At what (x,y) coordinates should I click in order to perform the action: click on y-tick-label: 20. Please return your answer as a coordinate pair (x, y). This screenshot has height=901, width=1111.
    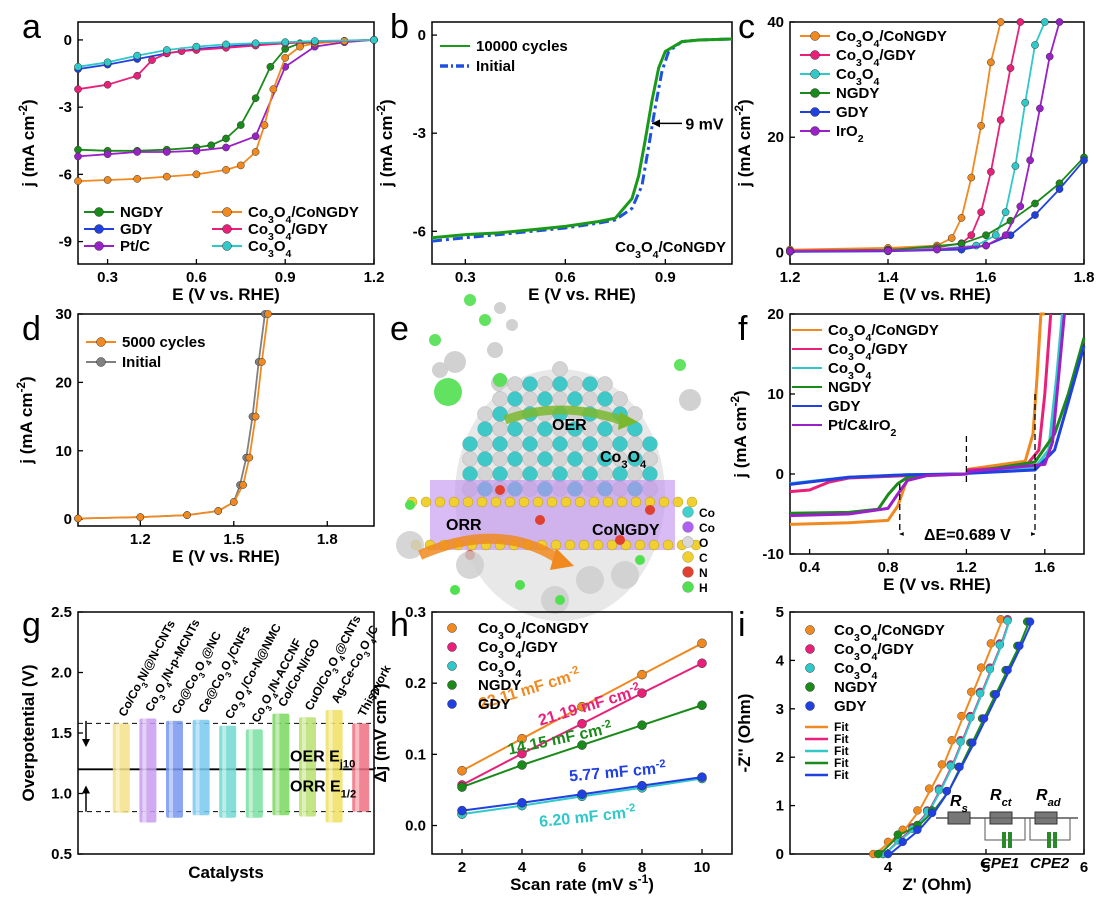
    Looking at the image, I should click on (775, 137).